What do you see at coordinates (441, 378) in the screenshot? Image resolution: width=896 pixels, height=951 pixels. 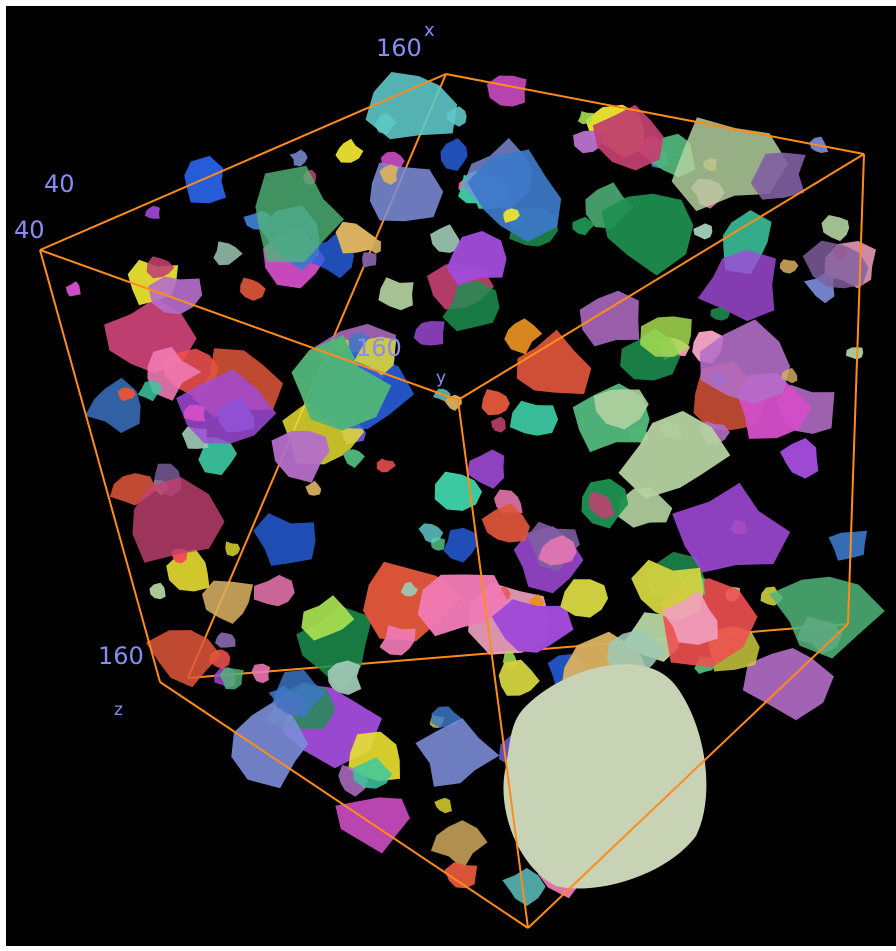 I see `y-axis-name: y` at bounding box center [441, 378].